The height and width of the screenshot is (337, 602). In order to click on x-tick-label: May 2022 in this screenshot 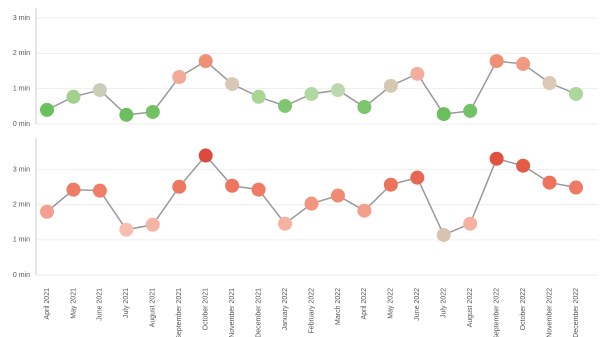, I will do `click(391, 303)`.